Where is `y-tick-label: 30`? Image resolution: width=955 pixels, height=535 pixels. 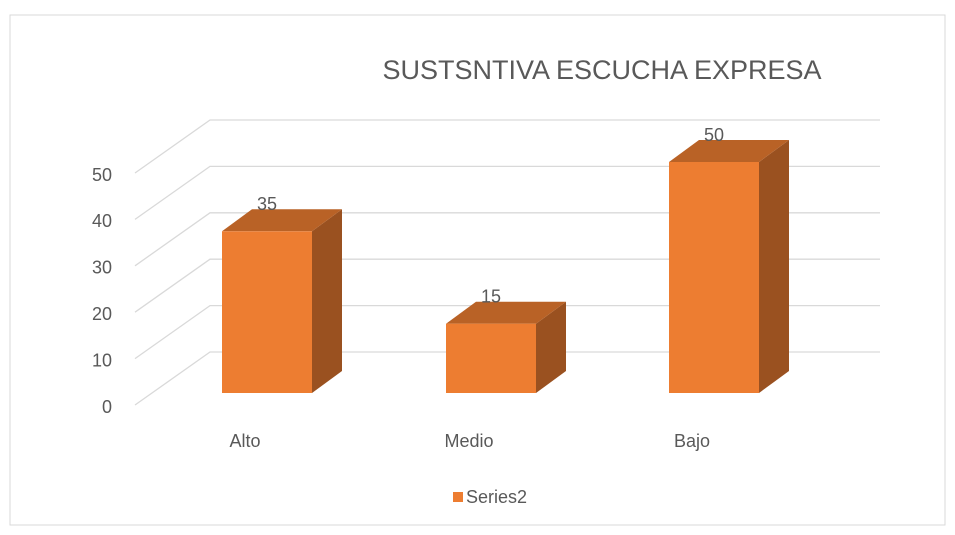
y-tick-label: 30 is located at coordinates (102, 268).